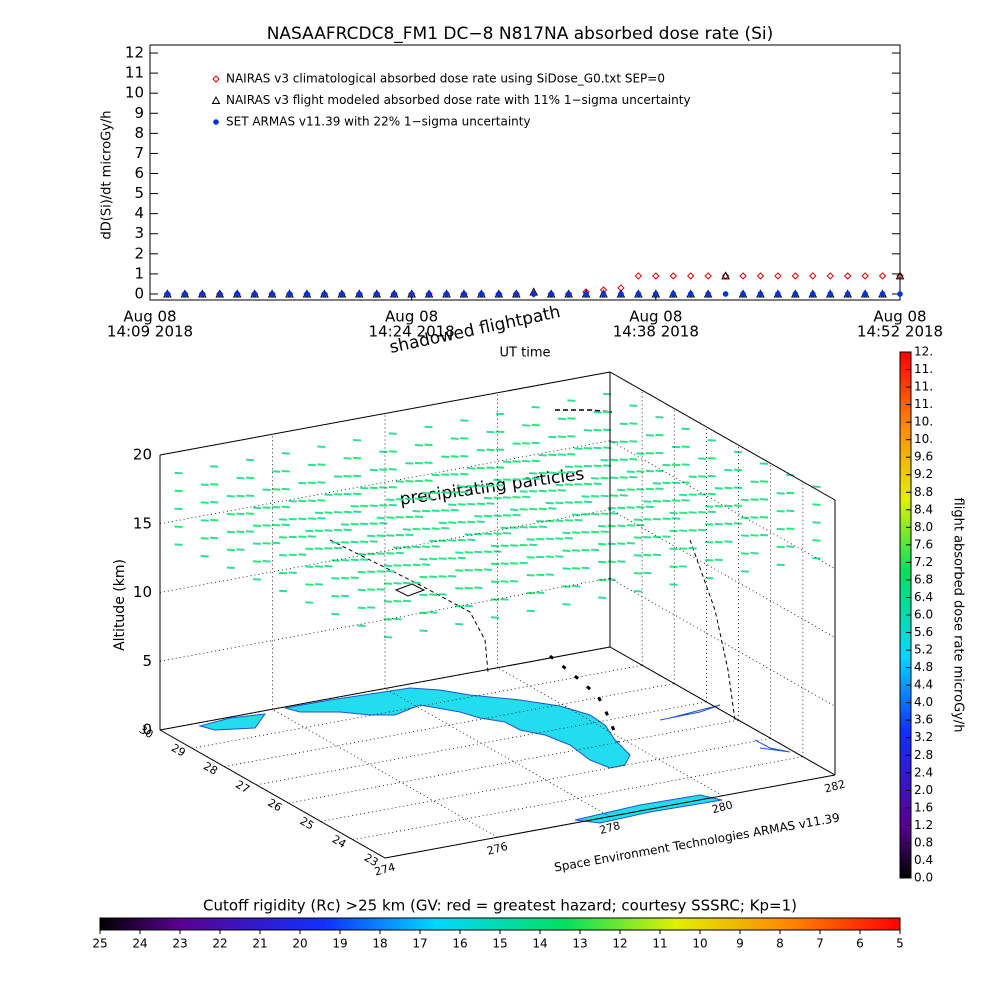 Image resolution: width=1000 pixels, height=1000 pixels. What do you see at coordinates (610, 816) in the screenshot?
I see `axis-edge` at bounding box center [610, 816].